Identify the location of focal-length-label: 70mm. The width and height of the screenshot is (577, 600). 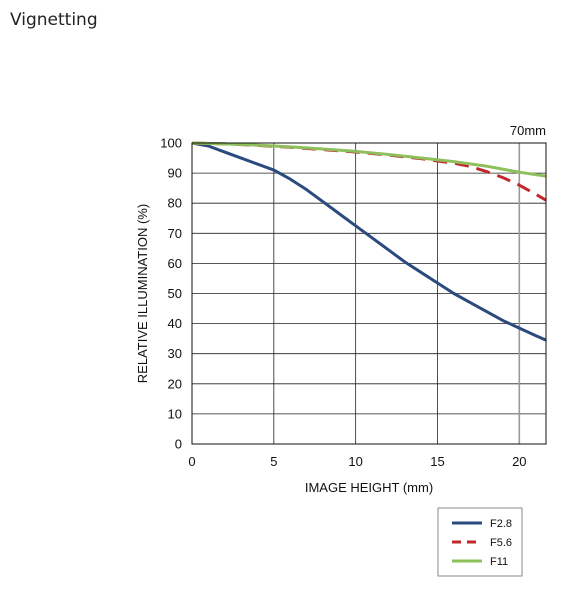
(528, 130).